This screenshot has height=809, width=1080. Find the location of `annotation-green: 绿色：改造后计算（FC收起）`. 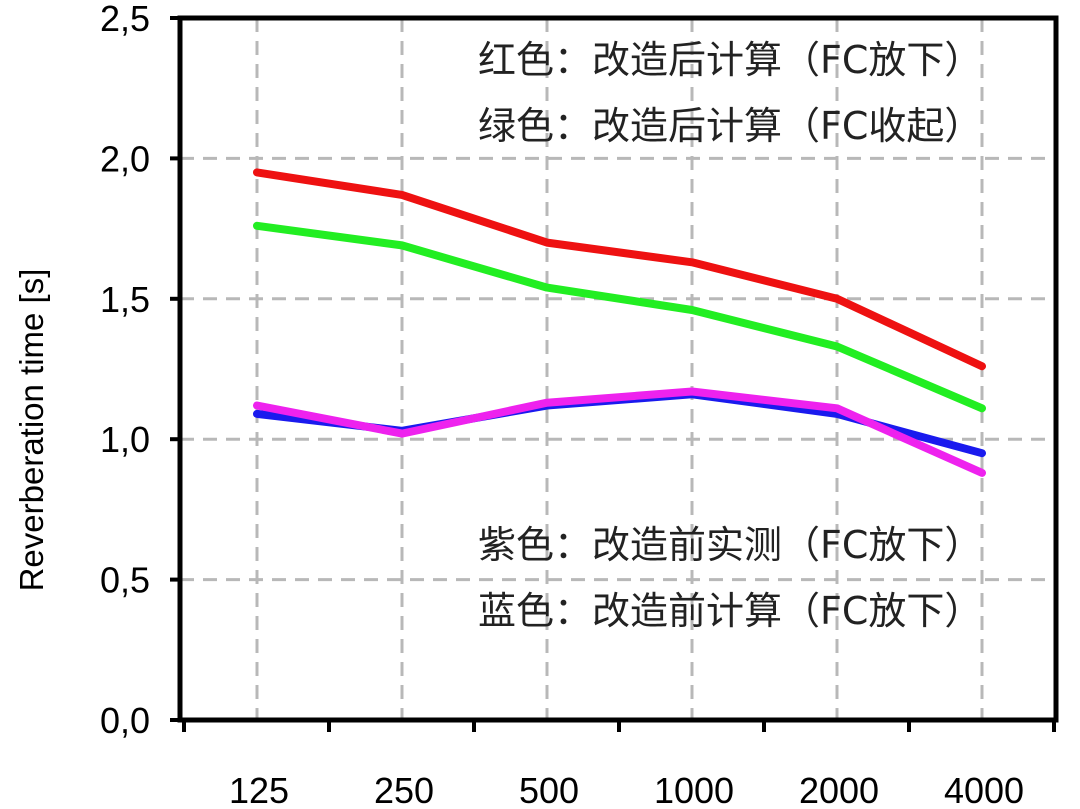

annotation-green: 绿色：改造后计算（FC收起） is located at coordinates (730, 126).